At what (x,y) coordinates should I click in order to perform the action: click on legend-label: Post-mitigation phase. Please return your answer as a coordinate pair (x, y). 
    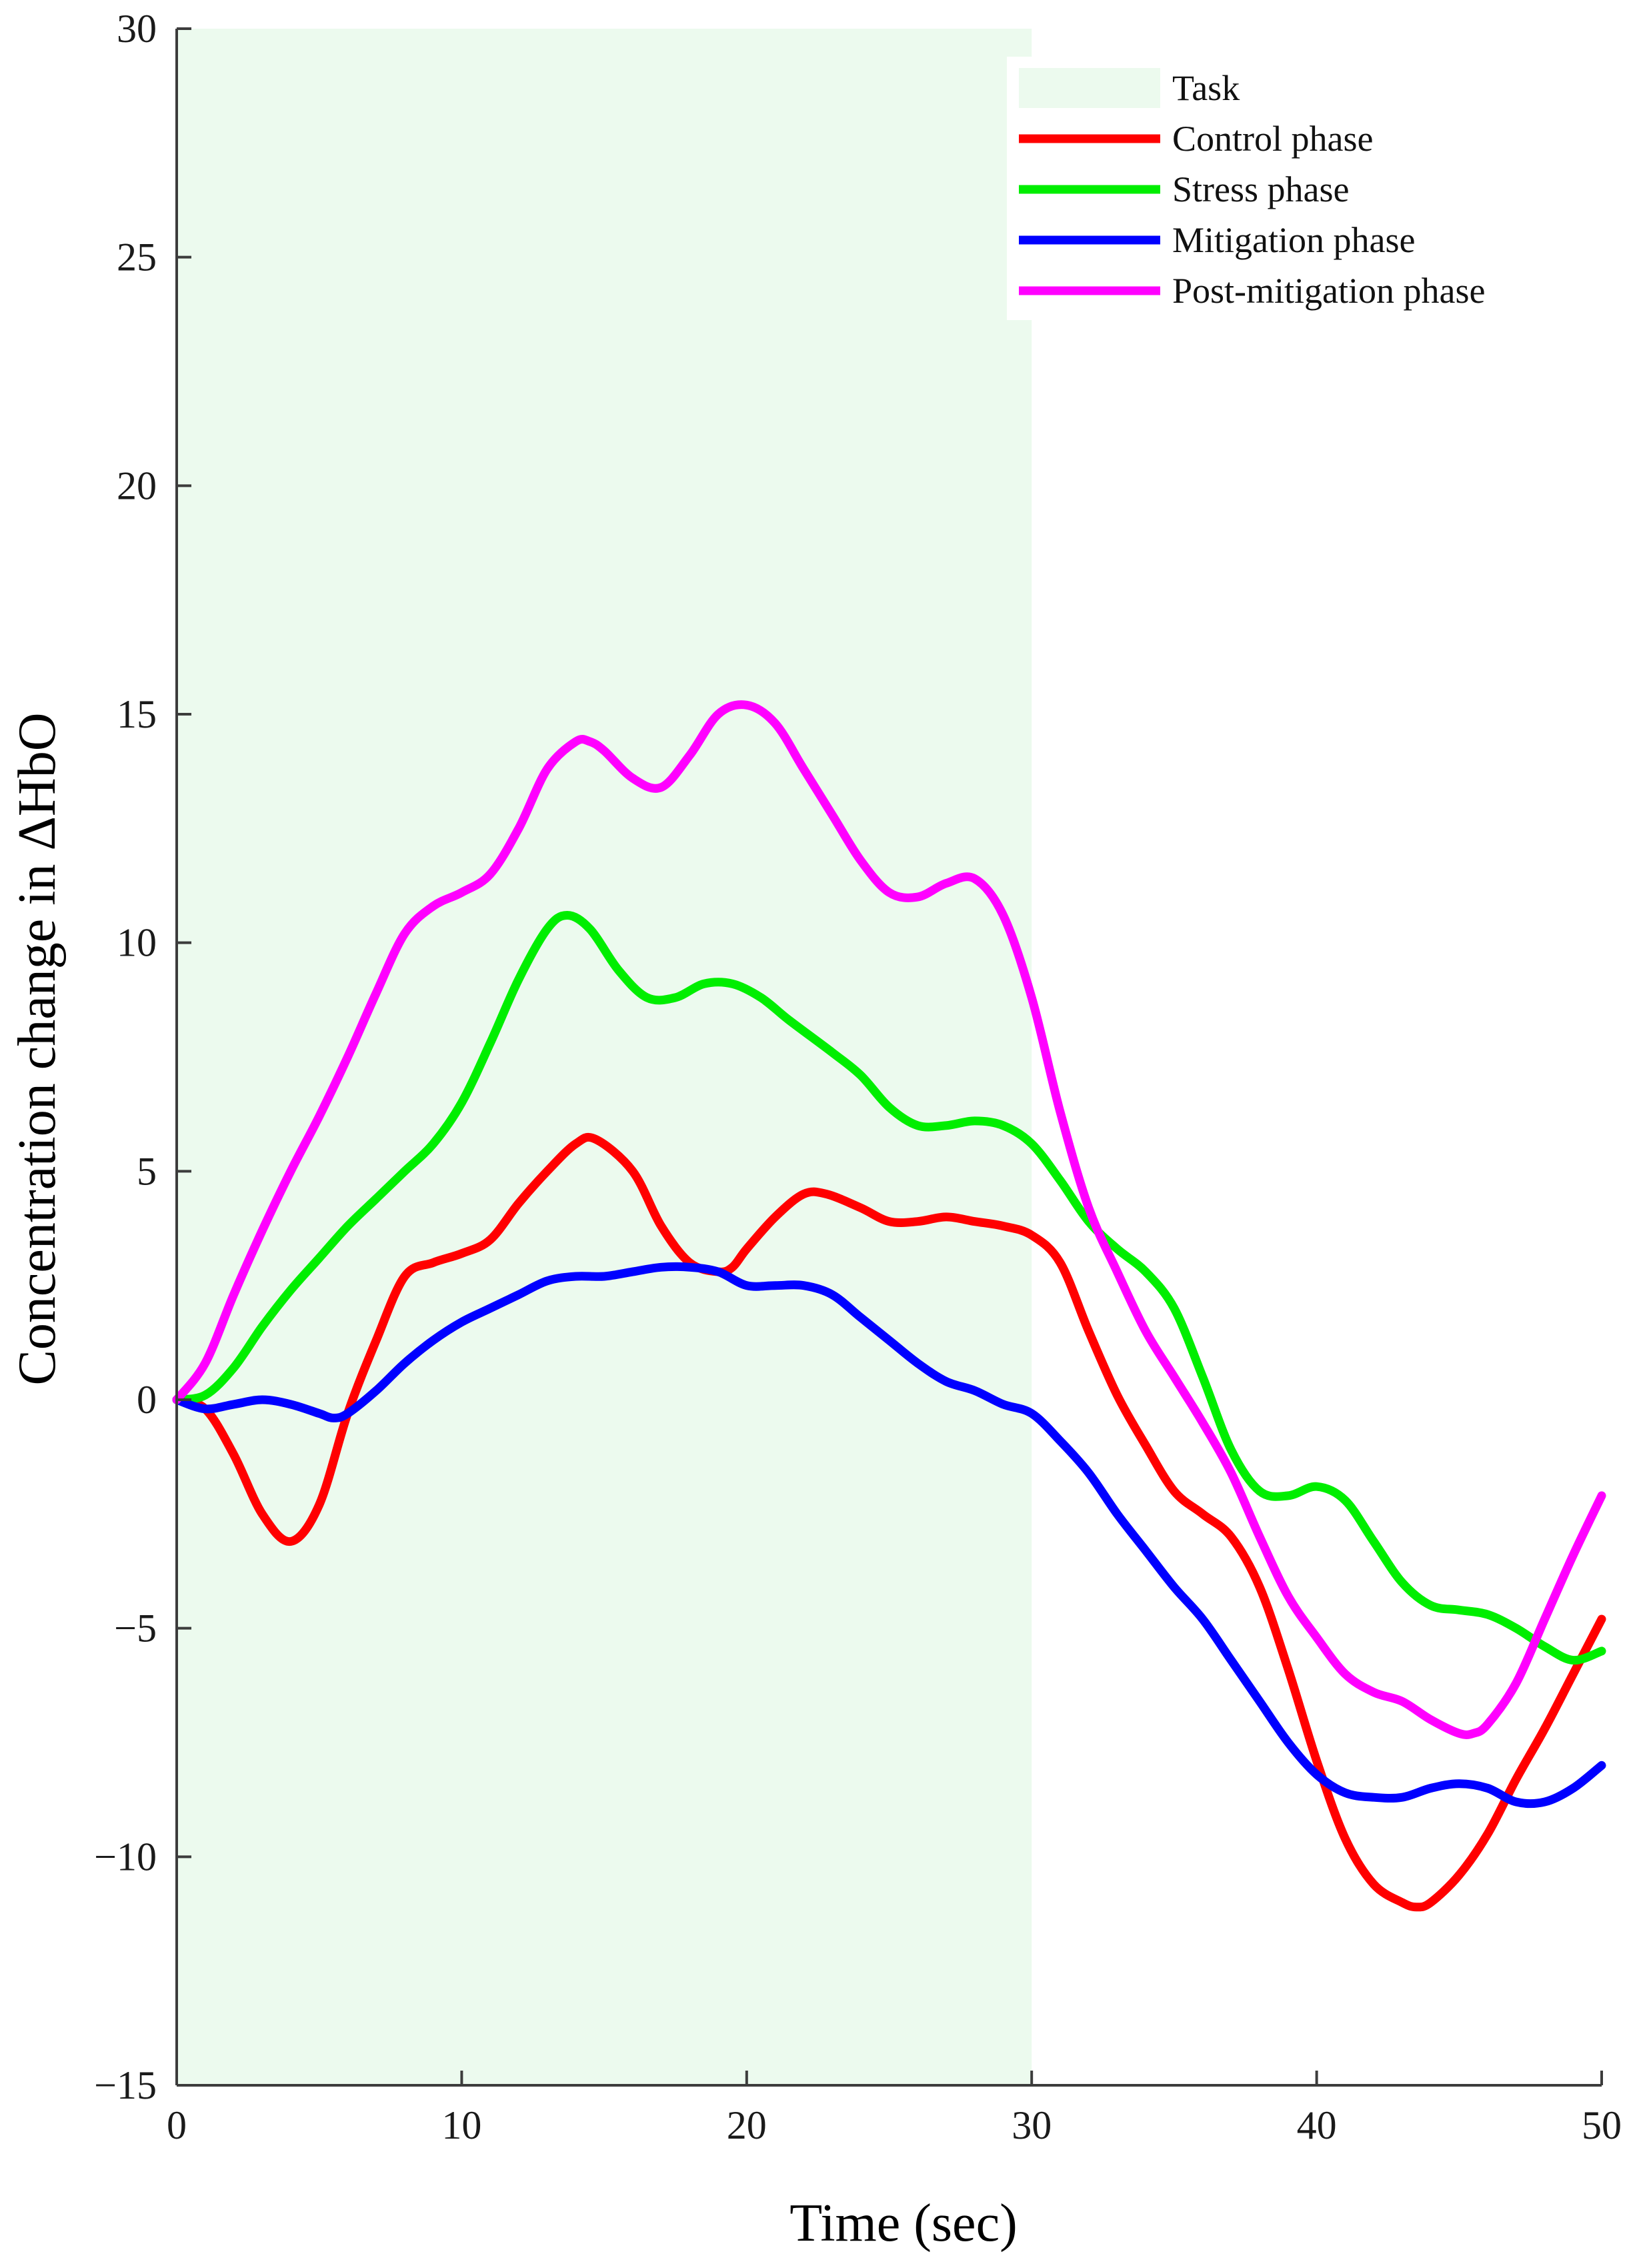
    Looking at the image, I should click on (1328, 291).